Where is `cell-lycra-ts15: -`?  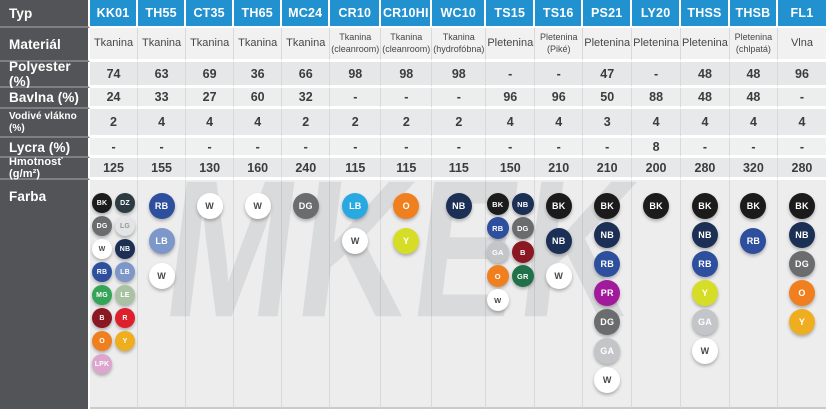 cell-lycra-ts15: - is located at coordinates (511, 148).